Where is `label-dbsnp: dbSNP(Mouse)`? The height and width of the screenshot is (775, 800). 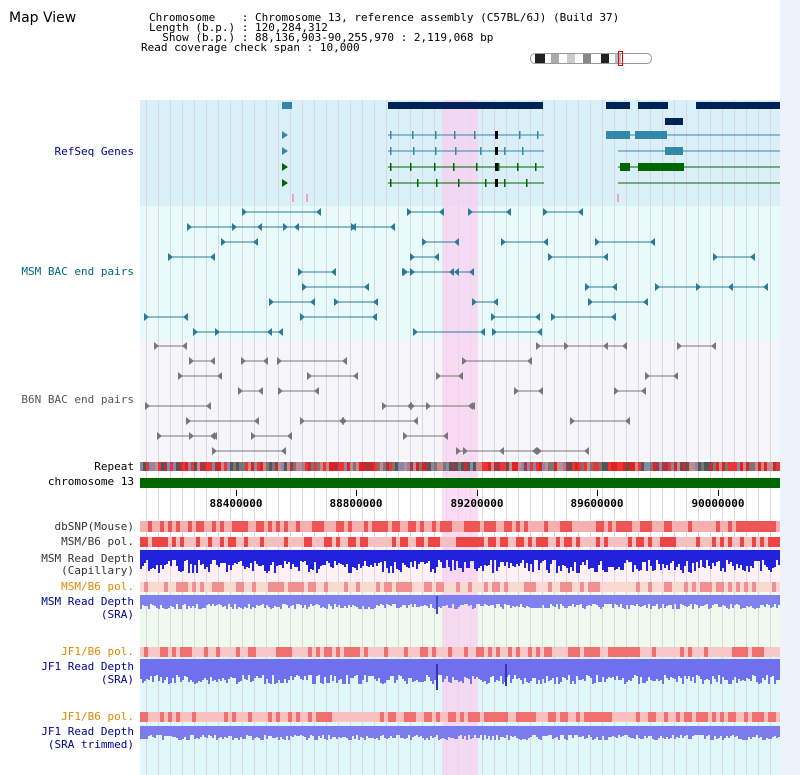
label-dbsnp: dbSNP(Mouse) is located at coordinates (94, 526).